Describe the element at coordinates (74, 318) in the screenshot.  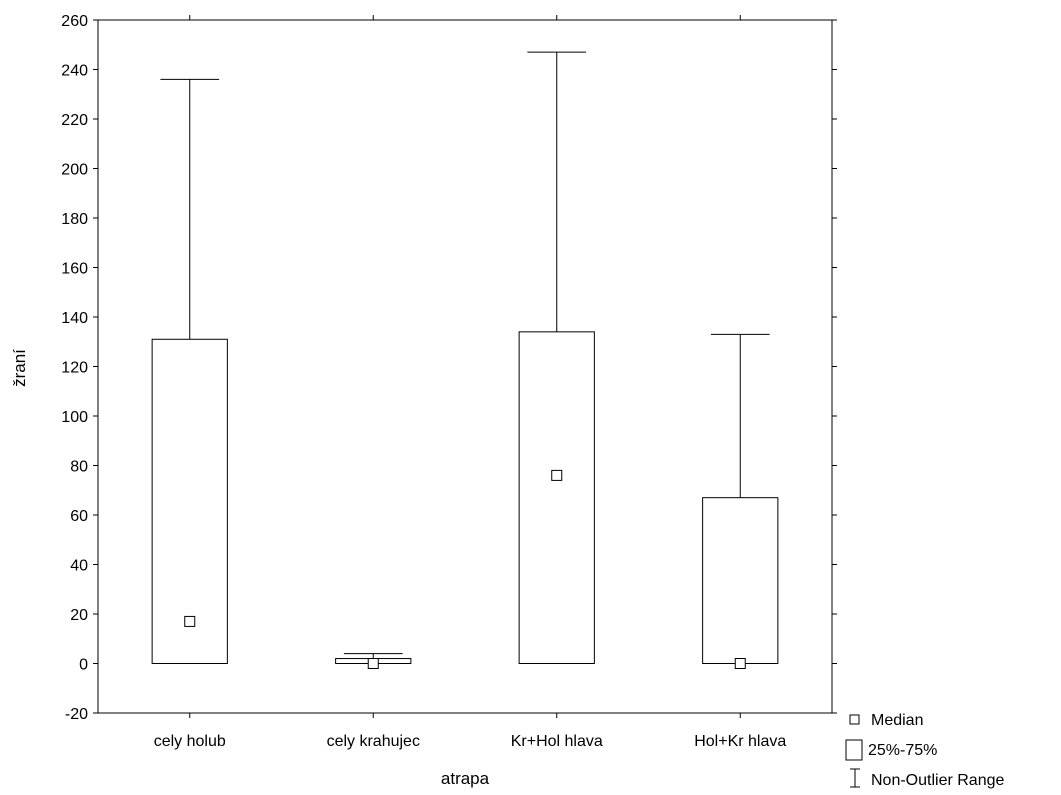
I see `y-tick-label: 140` at that location.